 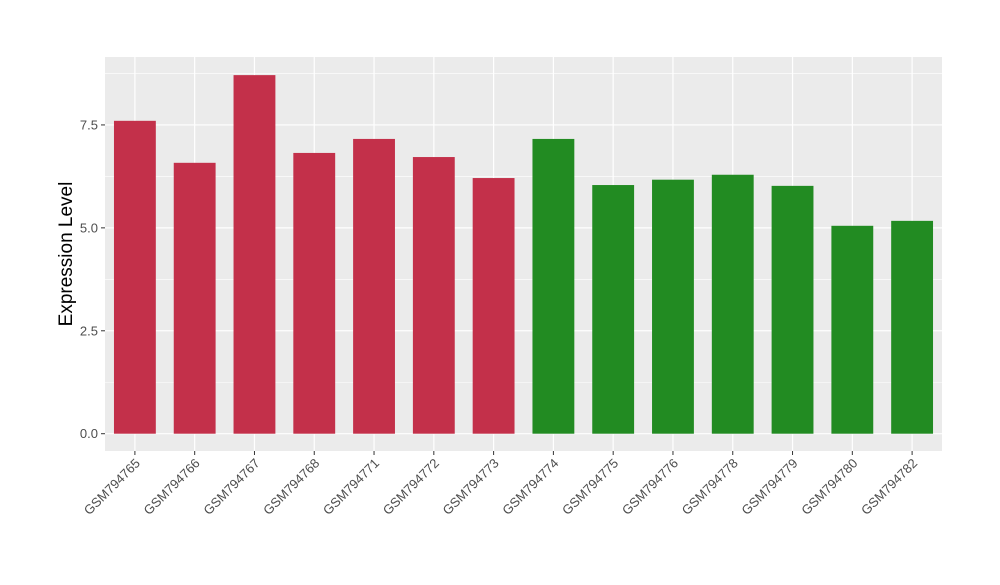 What do you see at coordinates (852, 329) in the screenshot?
I see `bar-GSM794780` at bounding box center [852, 329].